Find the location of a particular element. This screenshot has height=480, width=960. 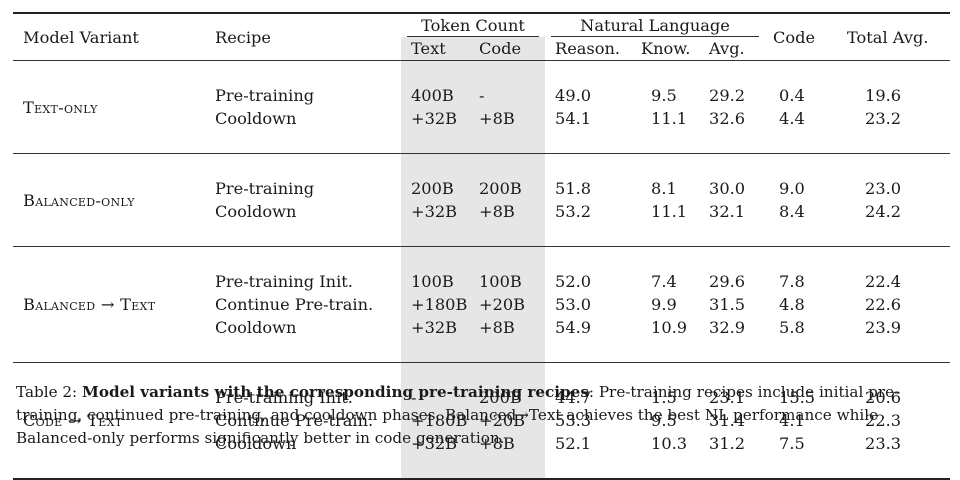

know-cell: 10.3 is located at coordinates (669, 443).